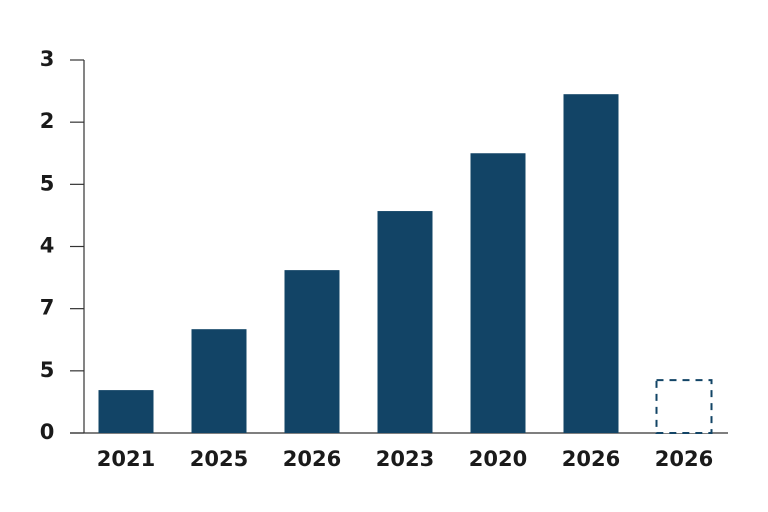  What do you see at coordinates (126, 459) in the screenshot?
I see `x-tick-label: 2021` at bounding box center [126, 459].